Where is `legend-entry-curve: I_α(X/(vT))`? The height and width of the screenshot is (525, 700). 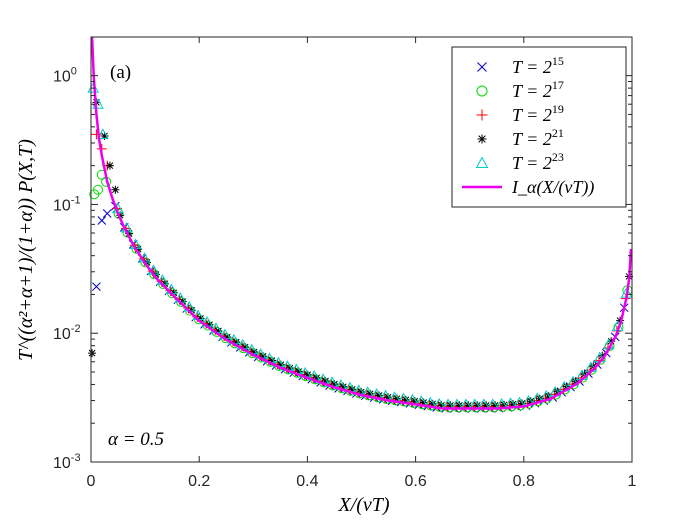 legend-entry-curve: I_α(X/(vT)) is located at coordinates (528, 187).